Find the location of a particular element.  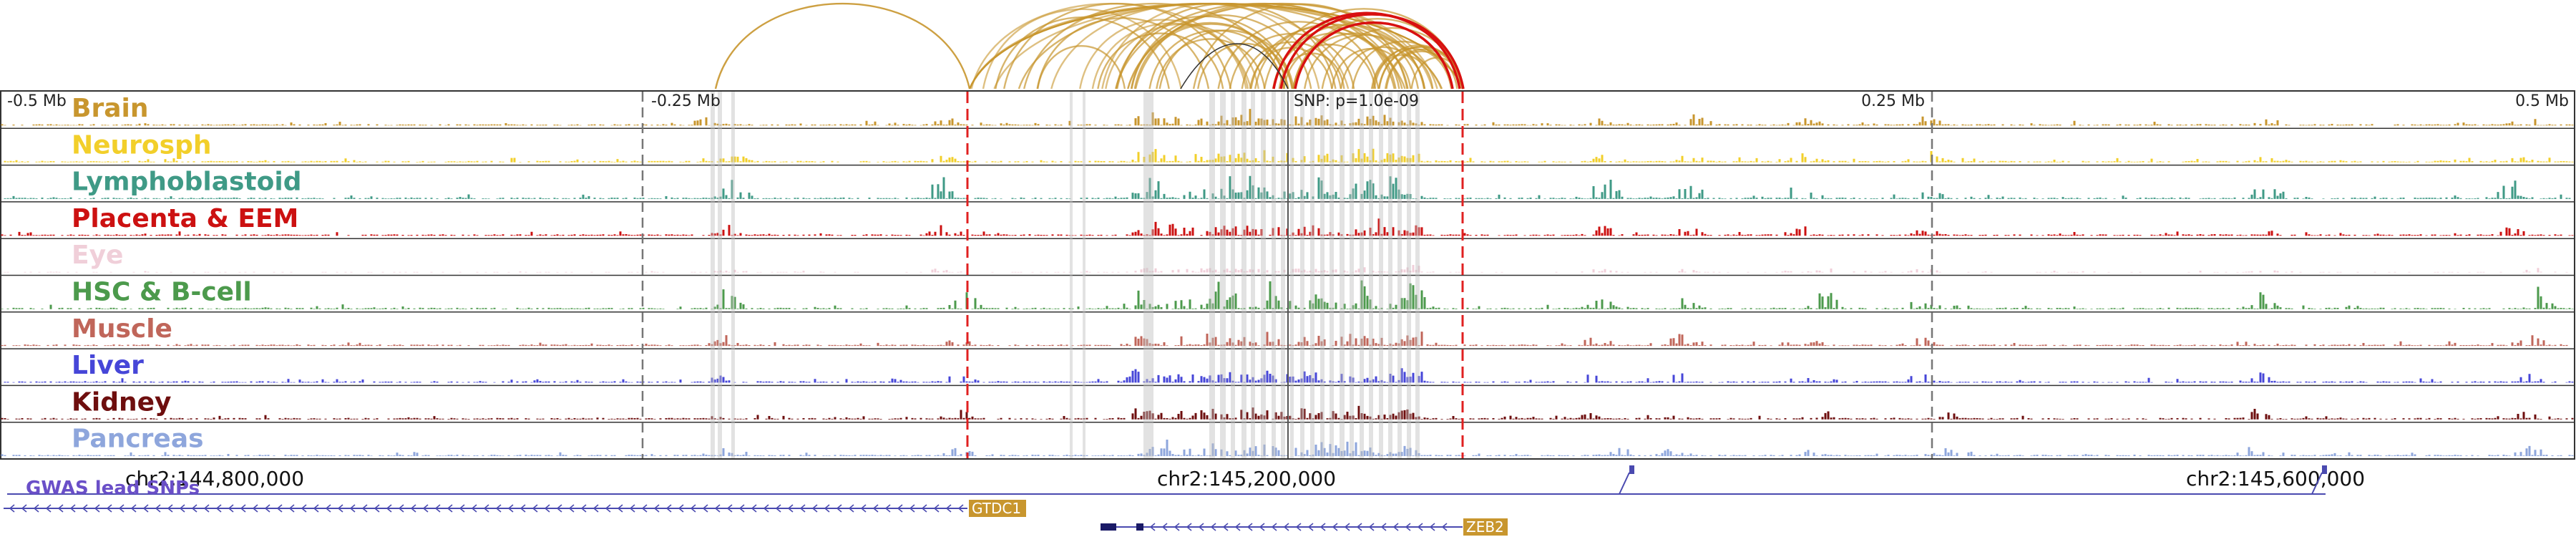

gene-name-gtdc1: GTDC1 is located at coordinates (996, 508).